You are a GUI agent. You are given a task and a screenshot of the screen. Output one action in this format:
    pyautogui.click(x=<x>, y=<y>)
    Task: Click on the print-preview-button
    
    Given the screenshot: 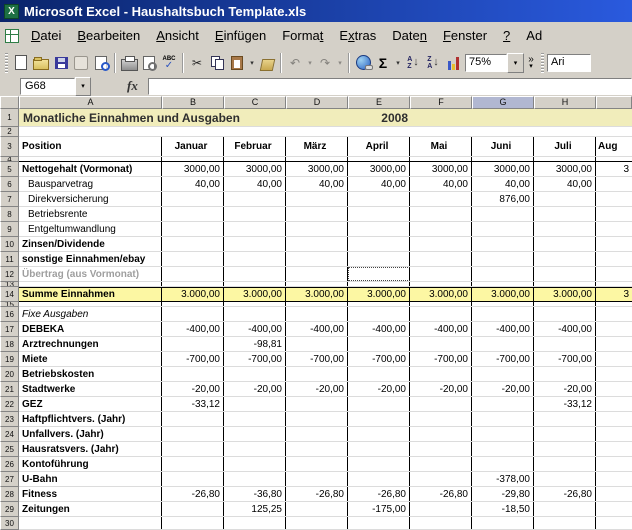 What is the action you would take?
    pyautogui.click(x=149, y=63)
    